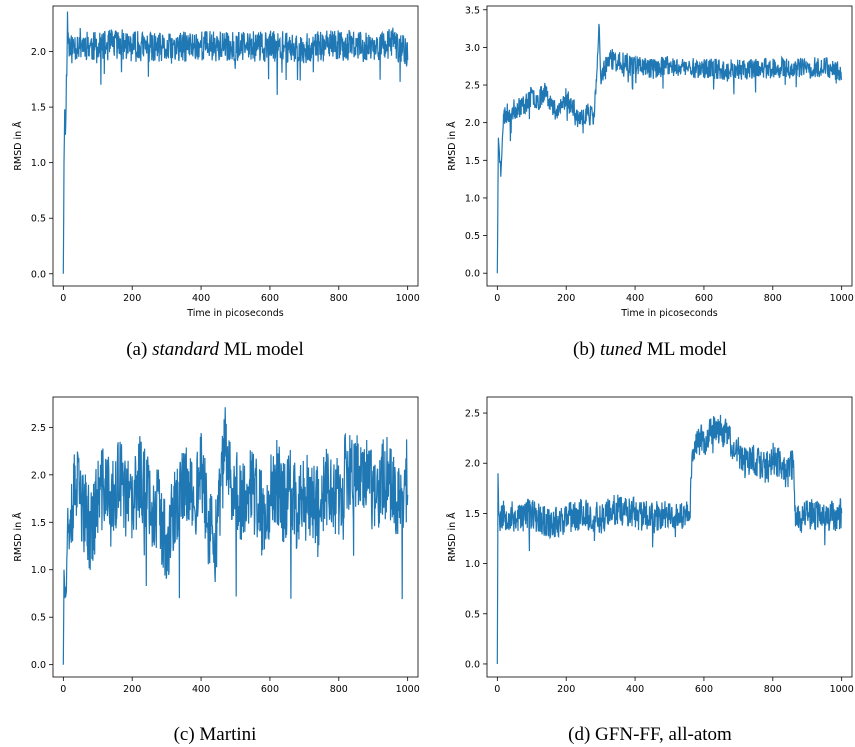  Describe the element at coordinates (650, 349) in the screenshot. I see `caption-b: (b) tuned ML model` at that location.